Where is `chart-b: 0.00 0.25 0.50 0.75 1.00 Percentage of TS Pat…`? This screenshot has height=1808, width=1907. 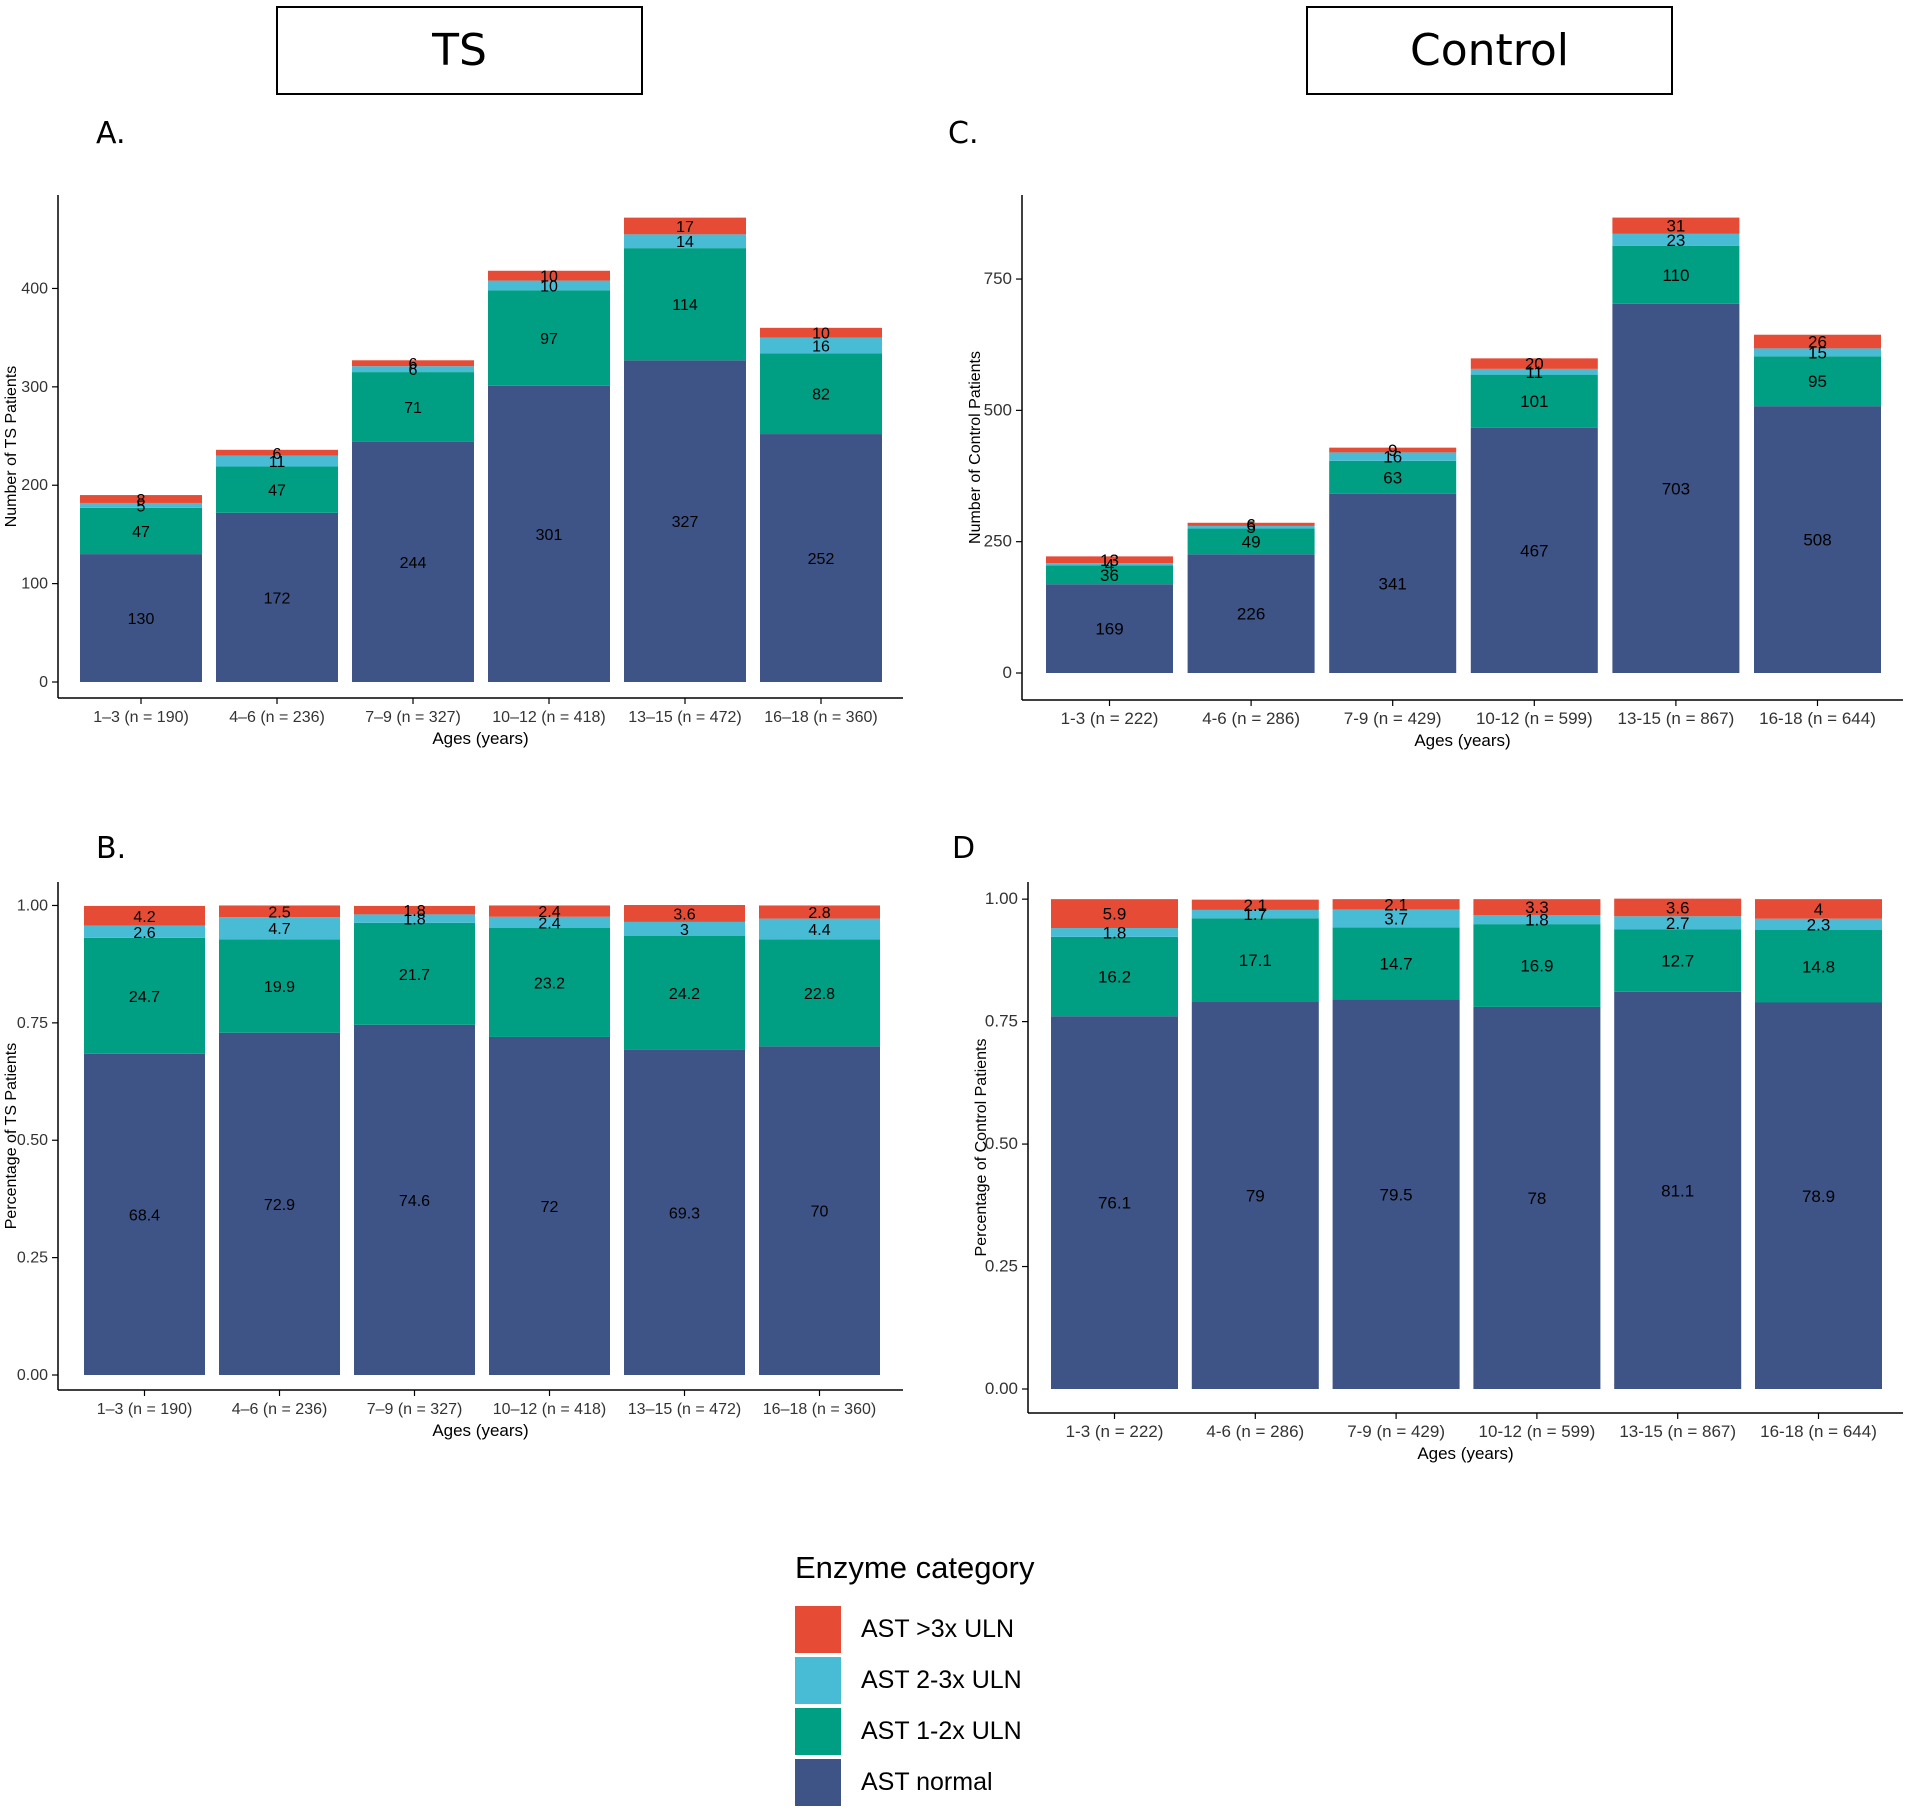
chart-b: 0.00 0.25 0.50 0.75 1.00 Percentage of TS Pat… is located at coordinates (453, 1161).